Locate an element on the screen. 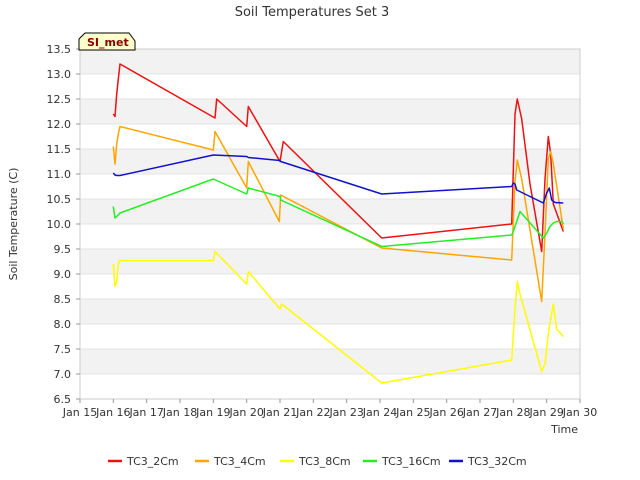 The width and height of the screenshot is (640, 480). y-tick-label: 8.0 is located at coordinates (63, 324).